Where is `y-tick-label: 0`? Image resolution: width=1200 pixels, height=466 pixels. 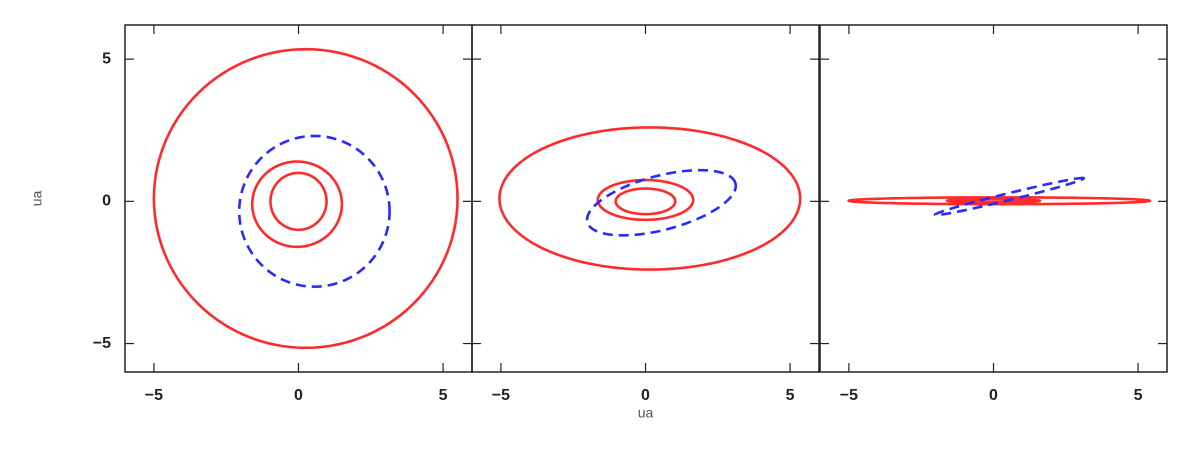 y-tick-label: 0 is located at coordinates (106, 201).